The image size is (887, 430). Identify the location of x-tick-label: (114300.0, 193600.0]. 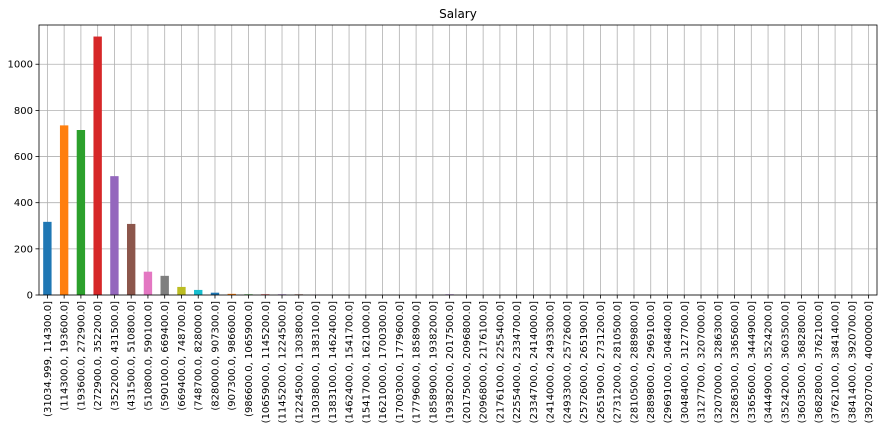
(65, 356).